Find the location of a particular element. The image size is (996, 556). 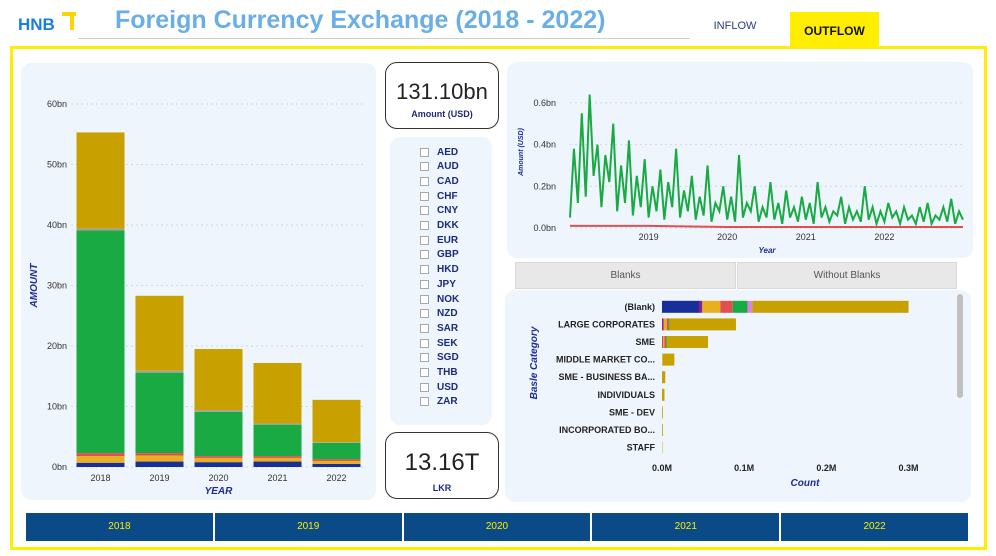

currency-option-gbp: GBP is located at coordinates (439, 255).